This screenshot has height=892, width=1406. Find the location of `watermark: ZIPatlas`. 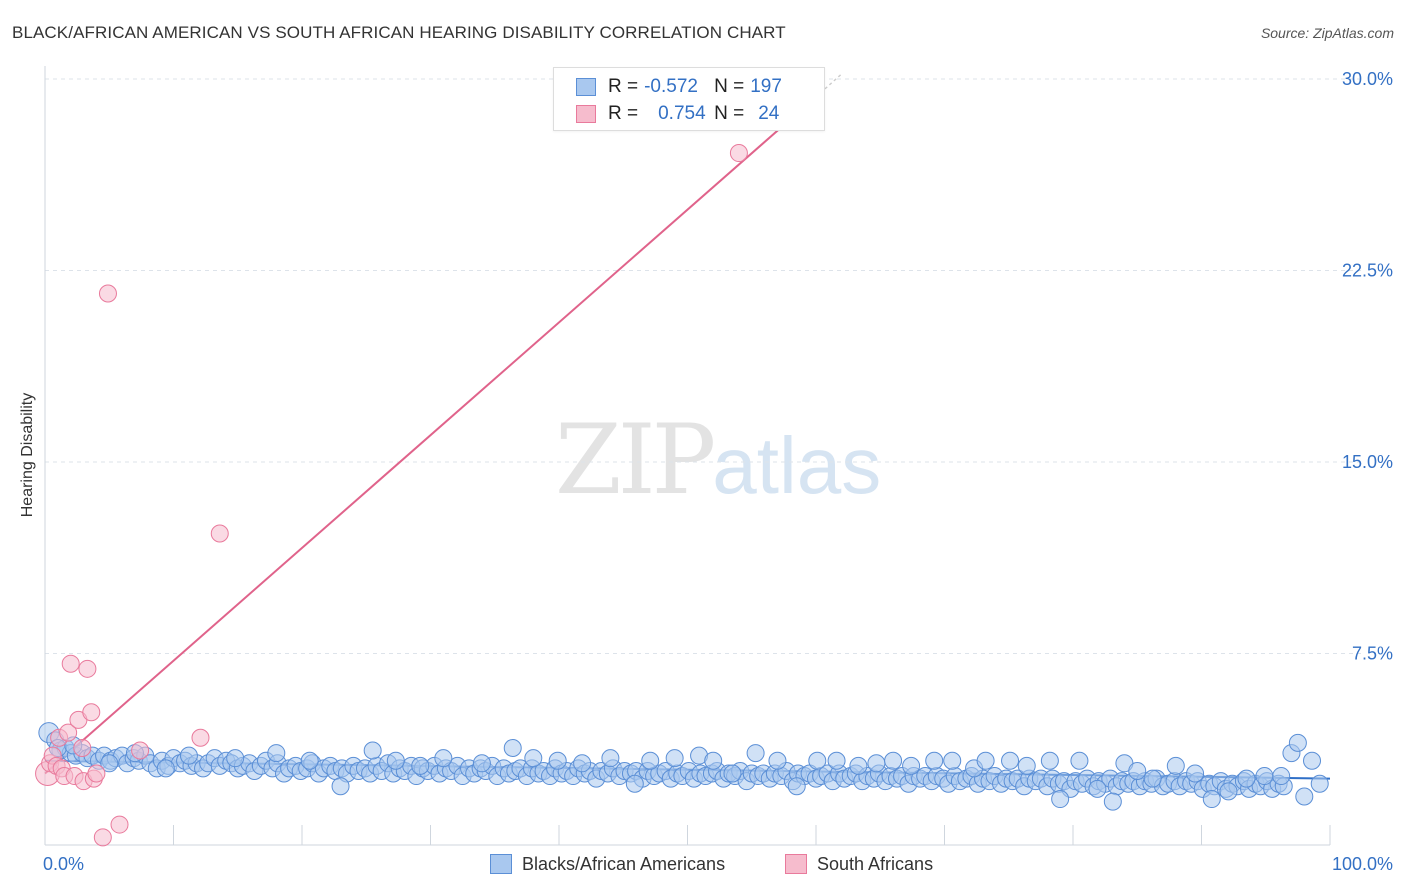

watermark: ZIPatlas is located at coordinates (718, 460).